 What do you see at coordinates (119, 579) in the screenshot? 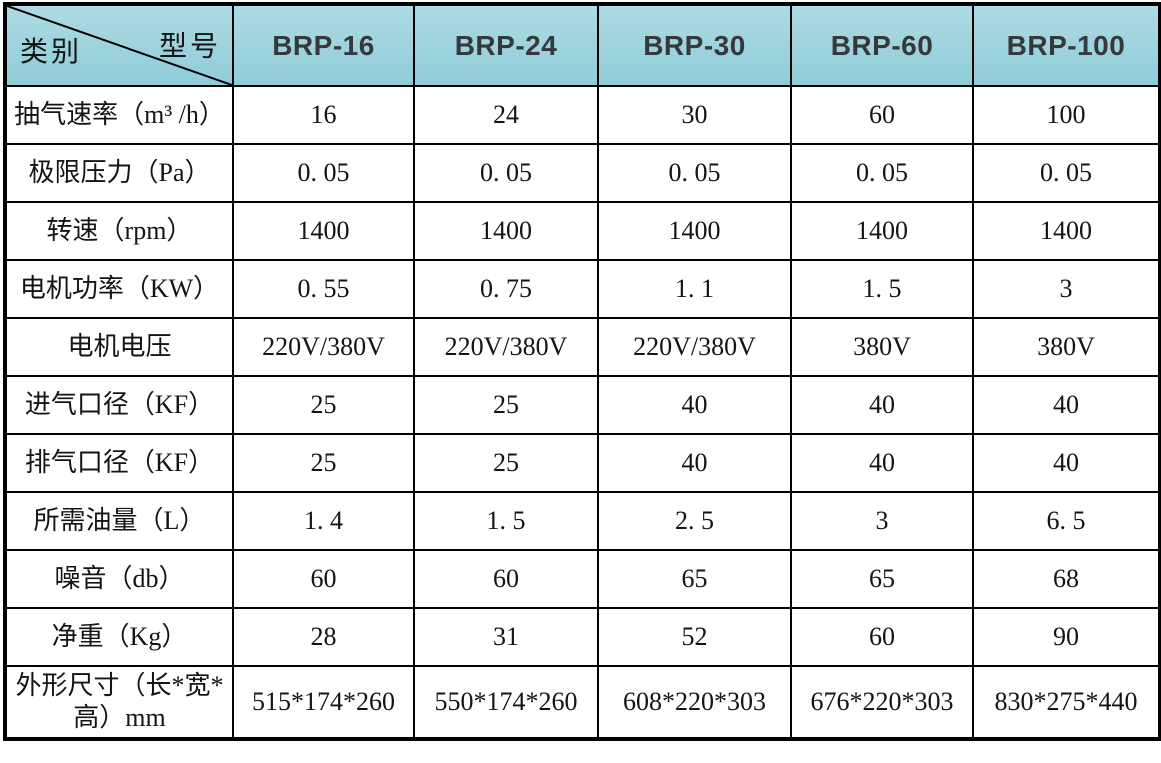
I see `row-label: 噪音（db）` at bounding box center [119, 579].